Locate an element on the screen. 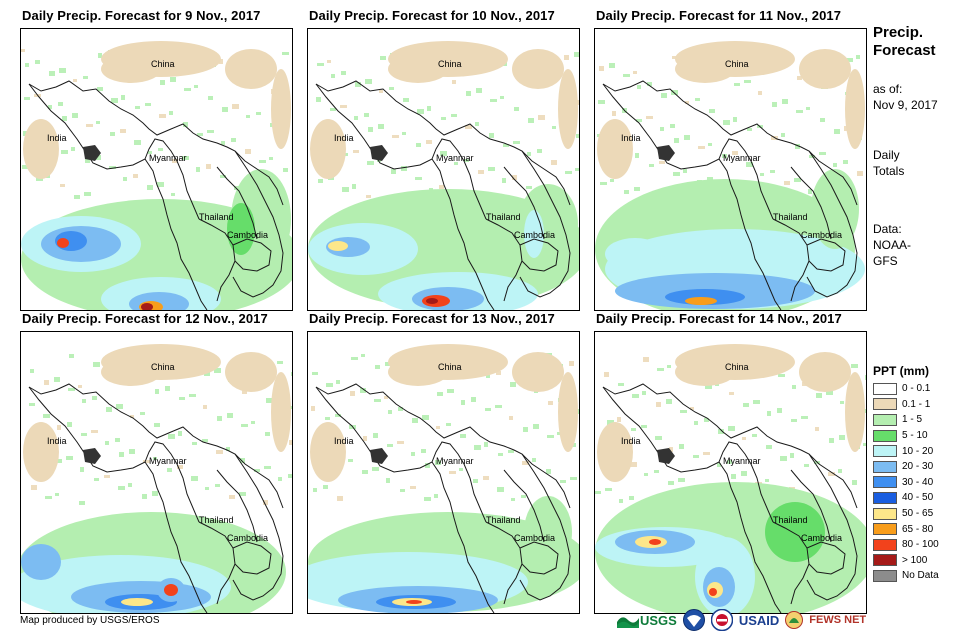 The image size is (967, 639). legend-item: 0.1 - 1 is located at coordinates (919, 405).